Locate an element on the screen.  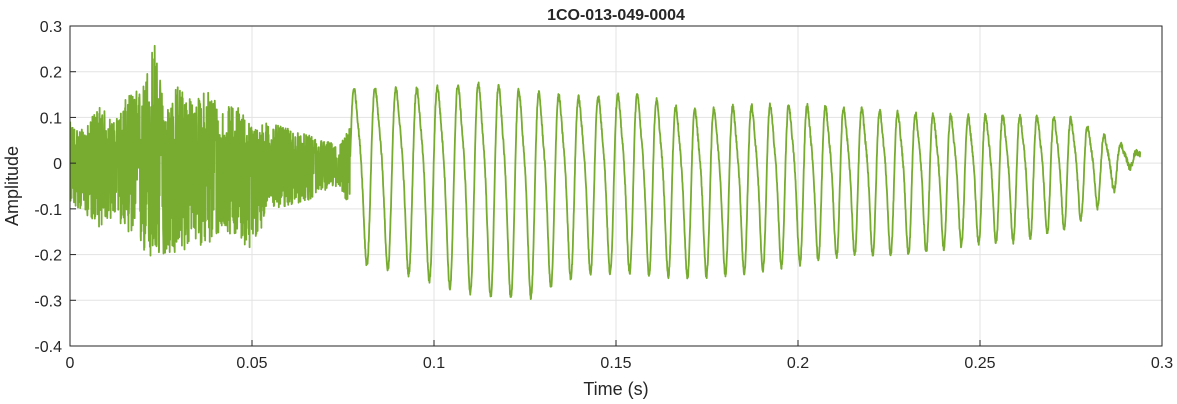
y-tick-label: -0.2 is located at coordinates (48, 256).